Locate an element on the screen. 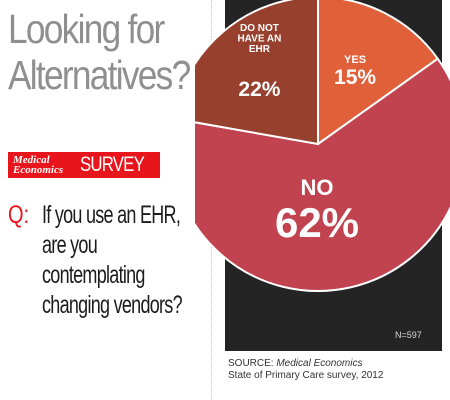 The image size is (450, 400). slice-label: DO NOT is located at coordinates (259, 28).